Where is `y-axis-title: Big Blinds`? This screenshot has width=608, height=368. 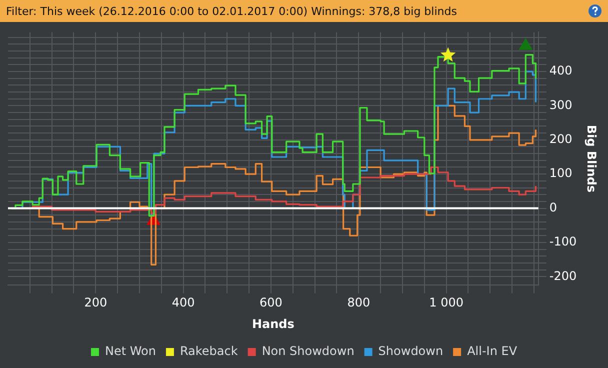 y-axis-title: Big Blinds is located at coordinates (591, 158).